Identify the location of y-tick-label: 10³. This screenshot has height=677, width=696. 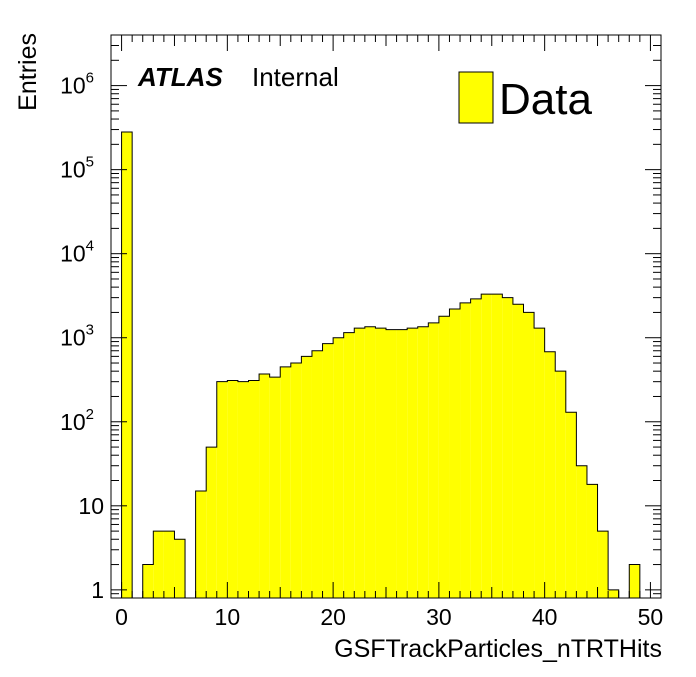
(77, 336).